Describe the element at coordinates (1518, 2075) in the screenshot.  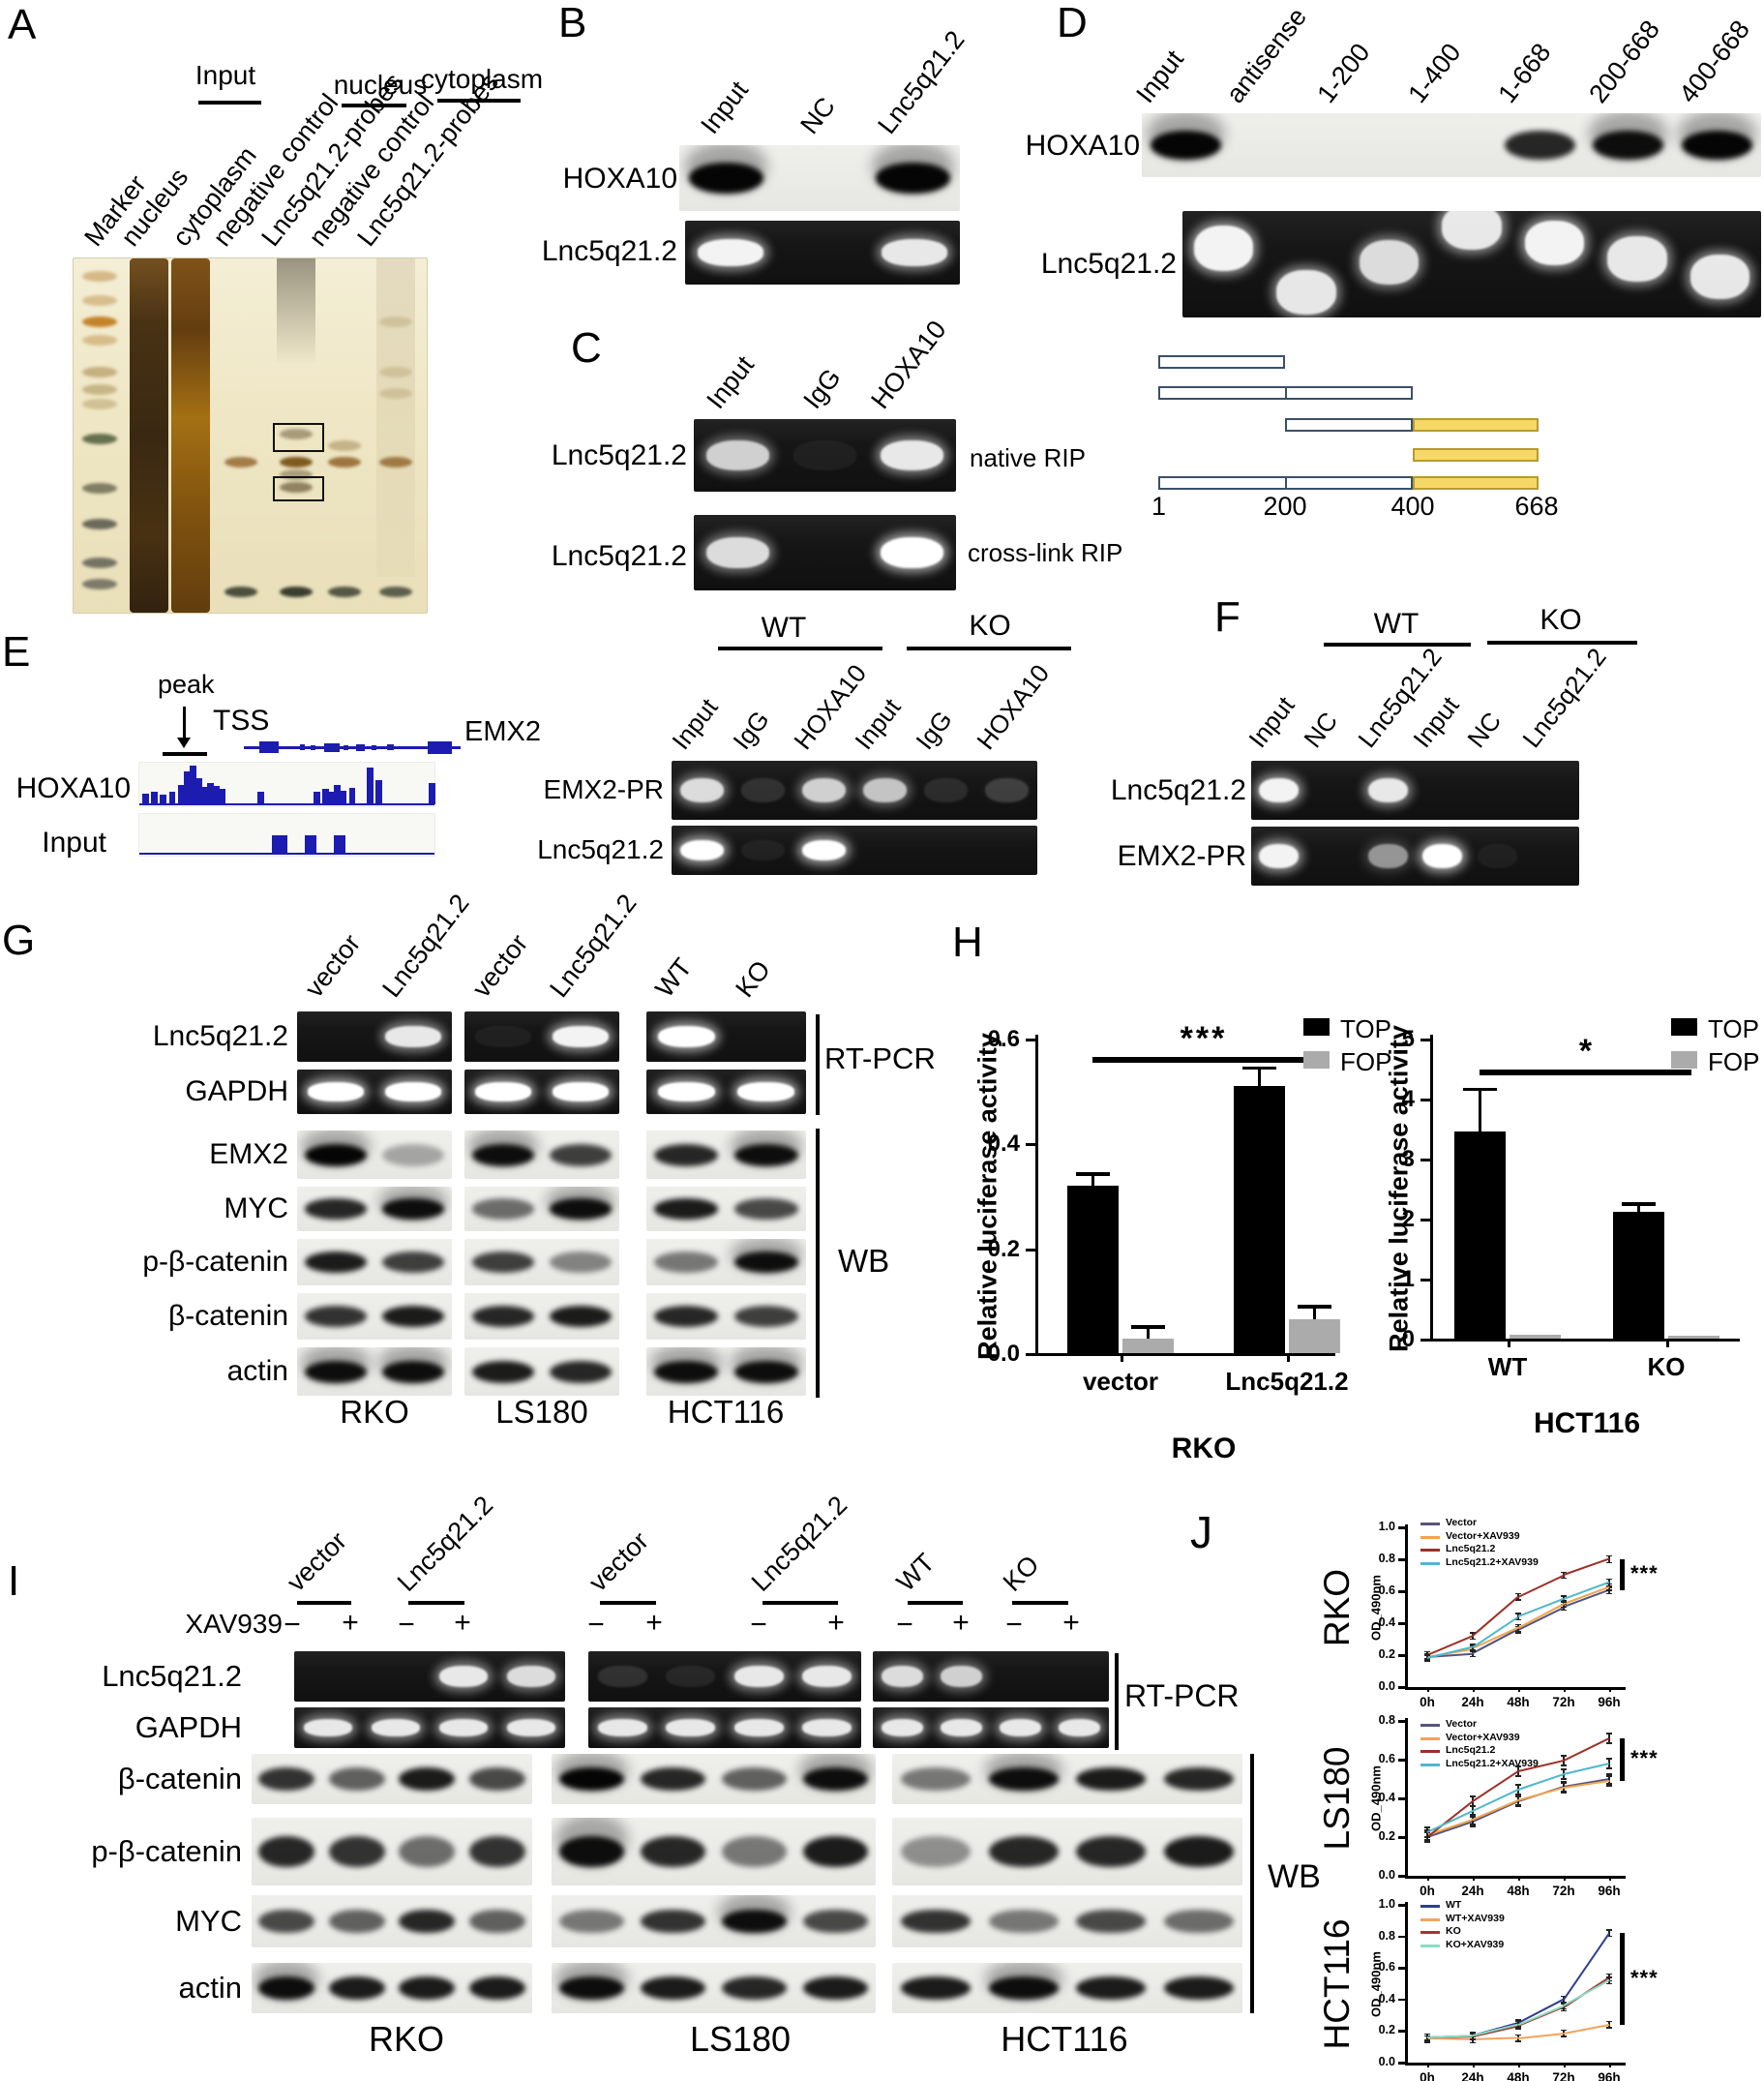
I see `x-tick-label: 48h` at that location.